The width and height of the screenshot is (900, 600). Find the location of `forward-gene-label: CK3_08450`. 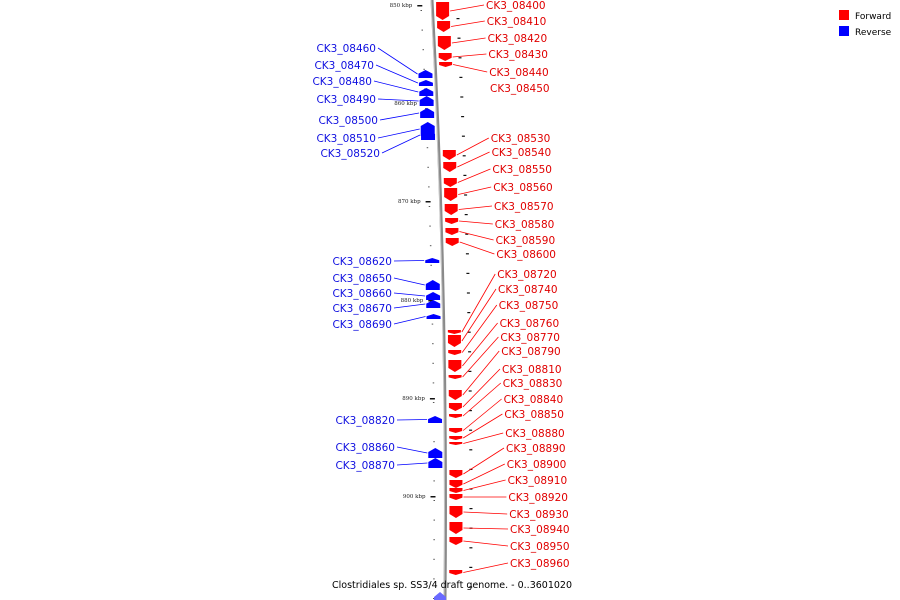

forward-gene-label: CK3_08450 is located at coordinates (520, 89).